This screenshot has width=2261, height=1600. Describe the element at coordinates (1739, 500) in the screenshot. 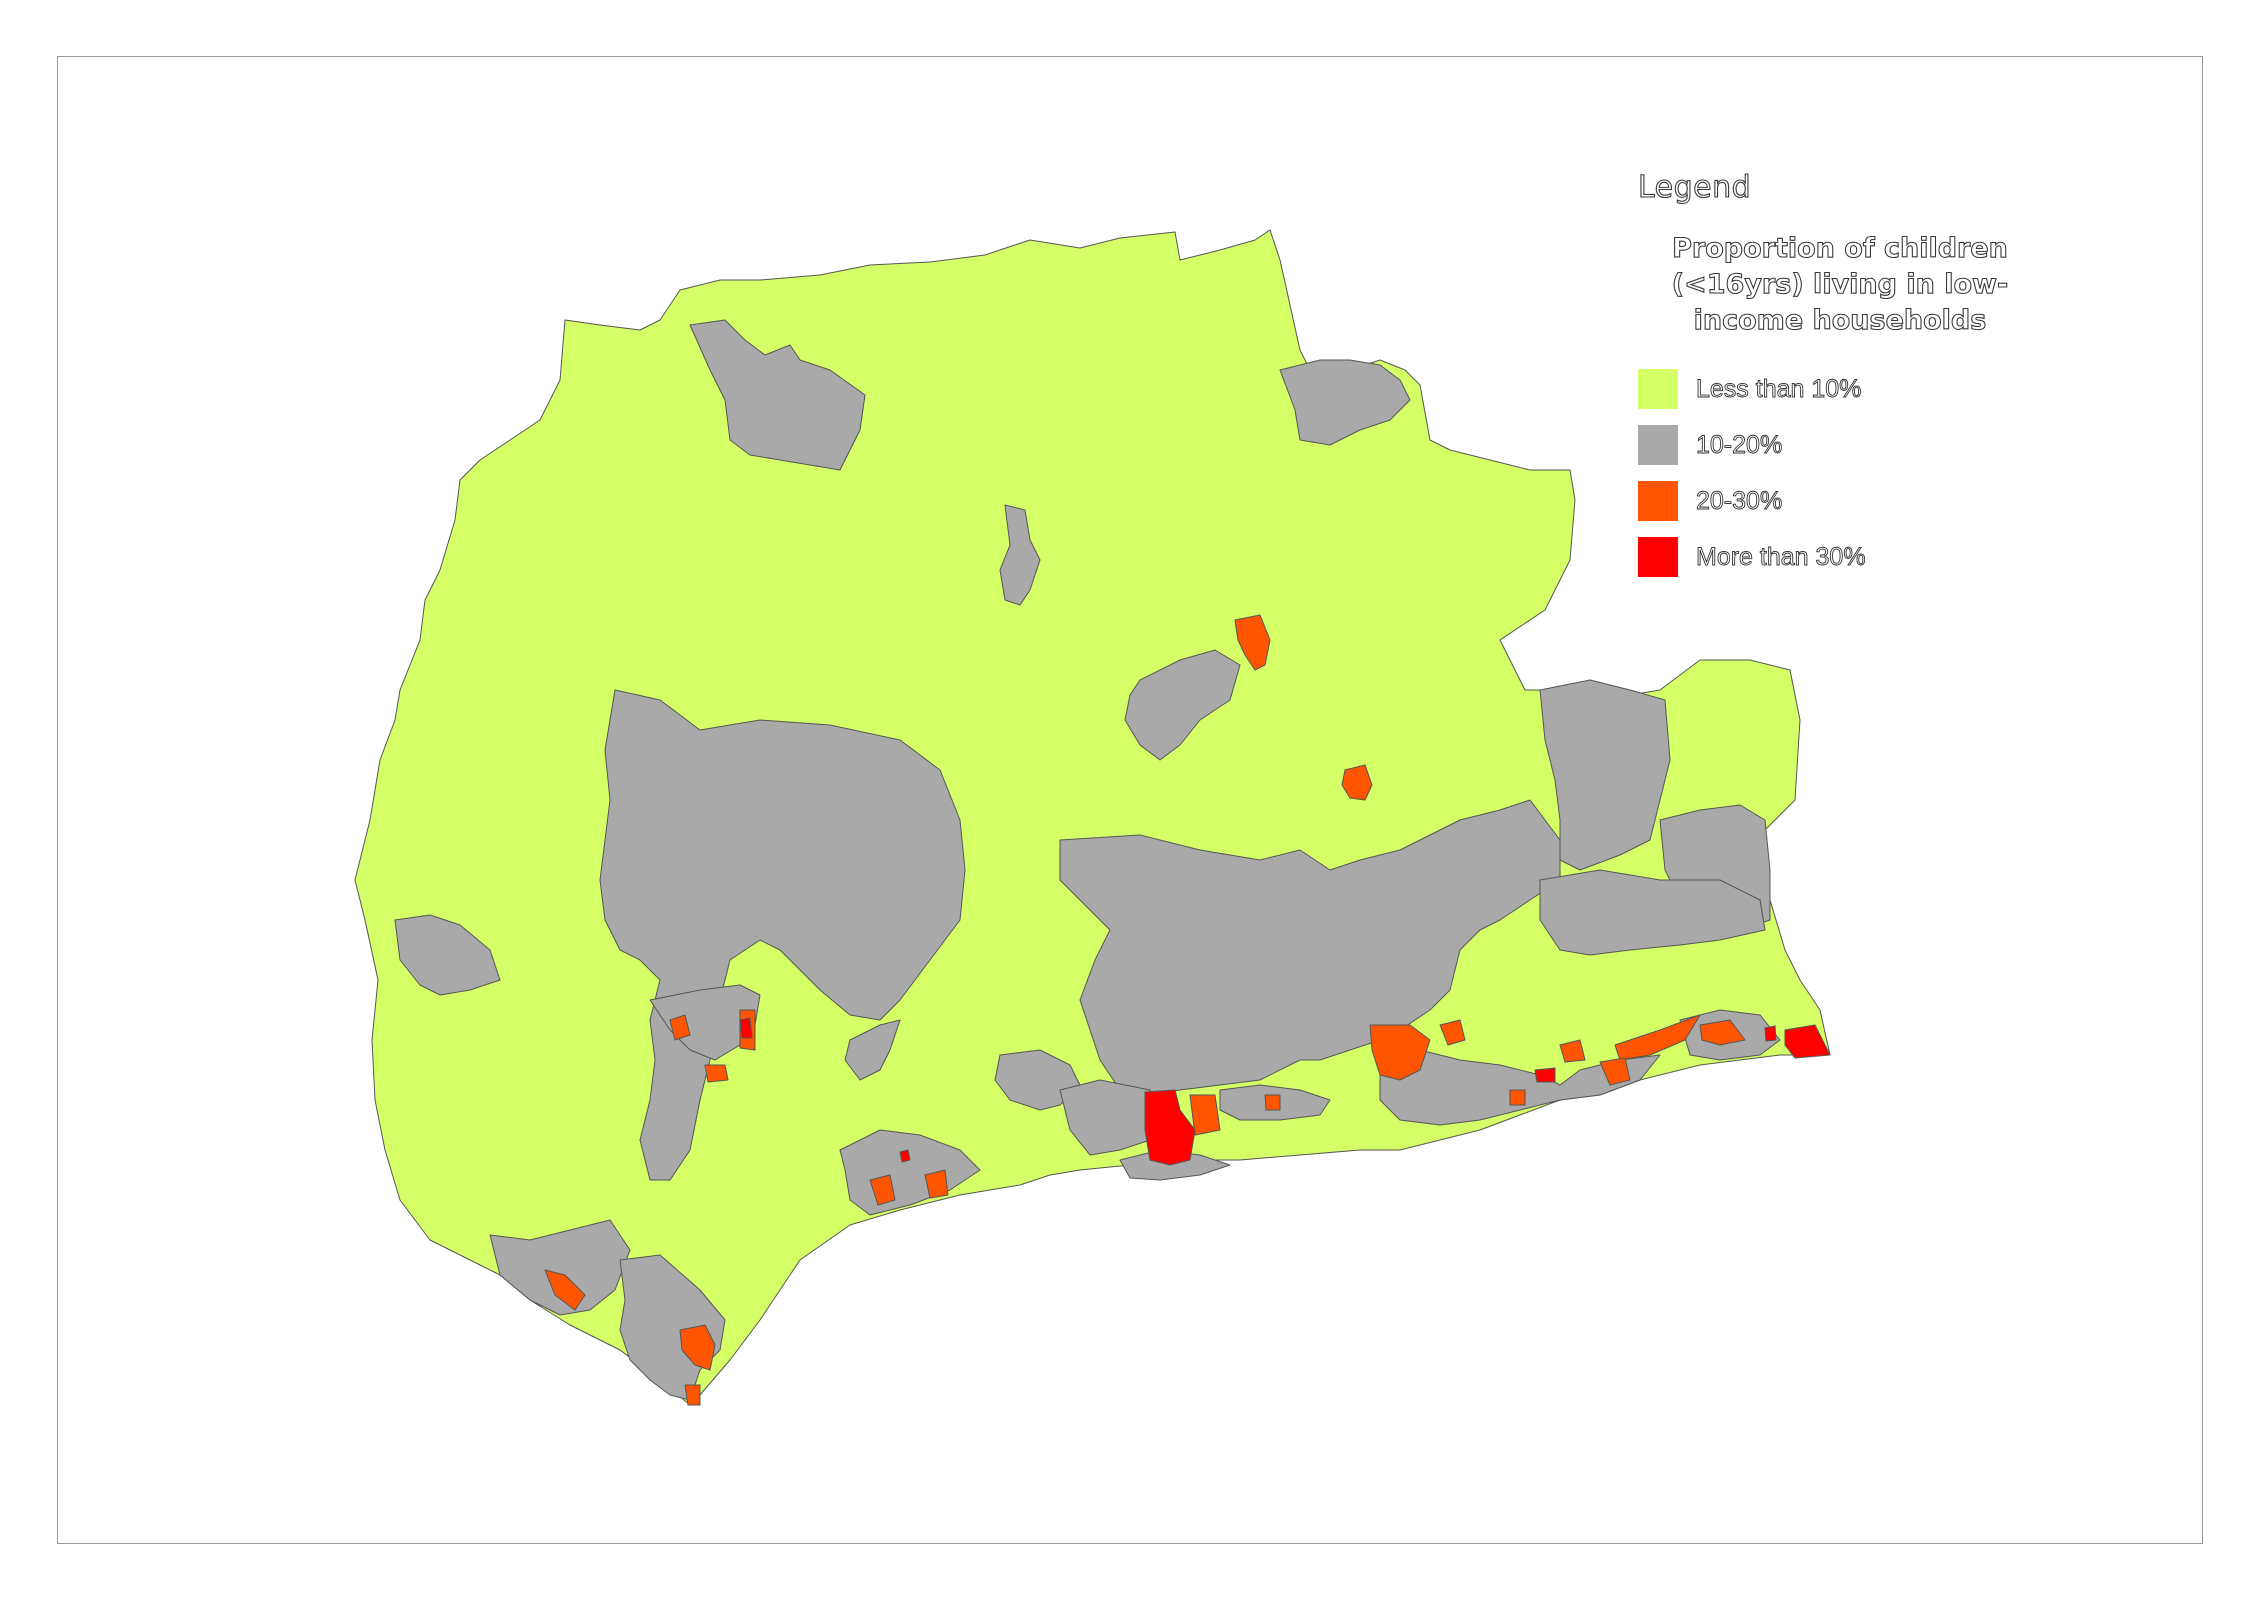

I see `legend-label: 20-30%` at that location.